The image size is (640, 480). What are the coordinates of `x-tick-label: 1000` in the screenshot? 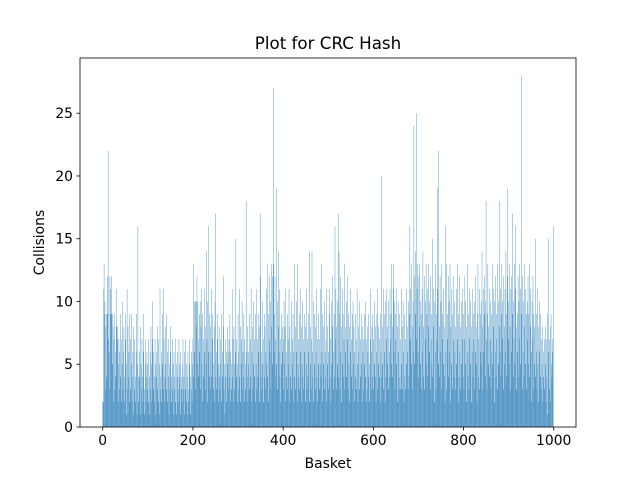 It's located at (553, 441).